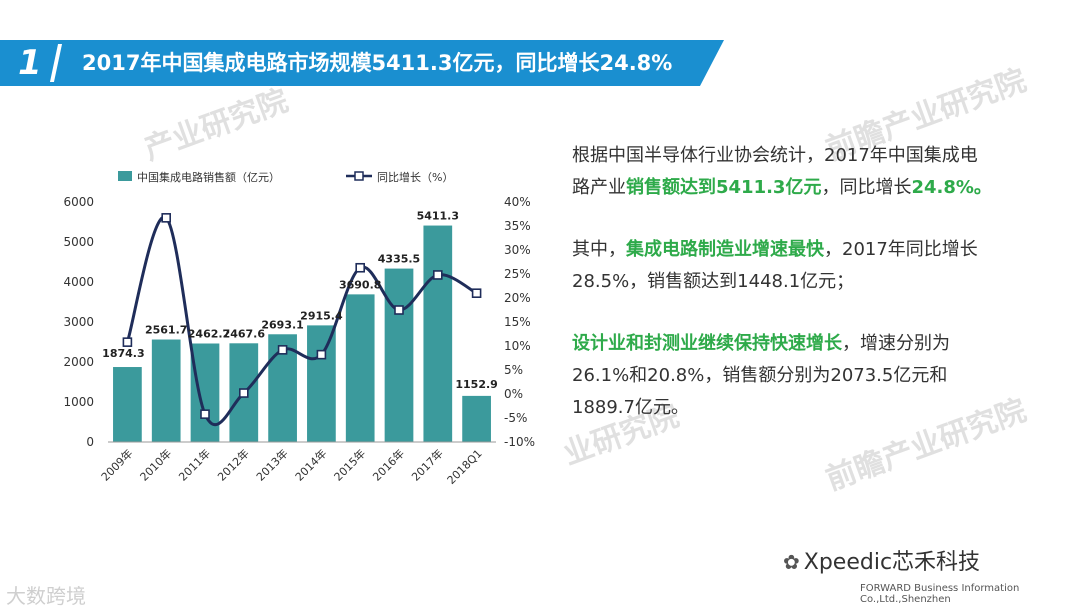 This screenshot has height=614, width=1080. What do you see at coordinates (517, 202) in the screenshot?
I see `y2-tick-label: 40%` at bounding box center [517, 202].